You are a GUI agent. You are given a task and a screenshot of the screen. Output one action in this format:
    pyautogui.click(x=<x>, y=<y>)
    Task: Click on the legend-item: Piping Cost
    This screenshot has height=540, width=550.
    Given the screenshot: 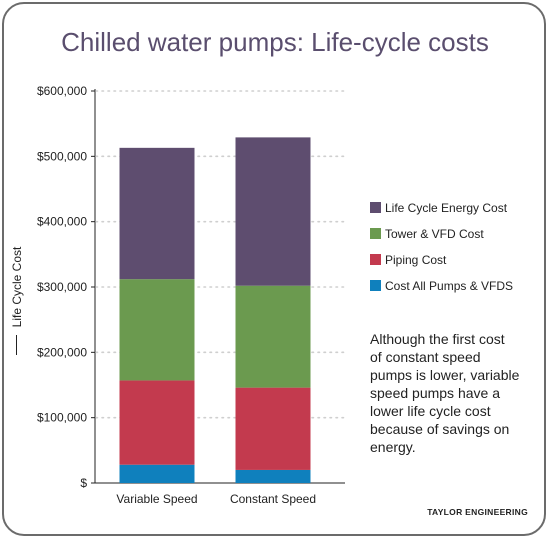 What is the action you would take?
    pyautogui.click(x=441, y=259)
    